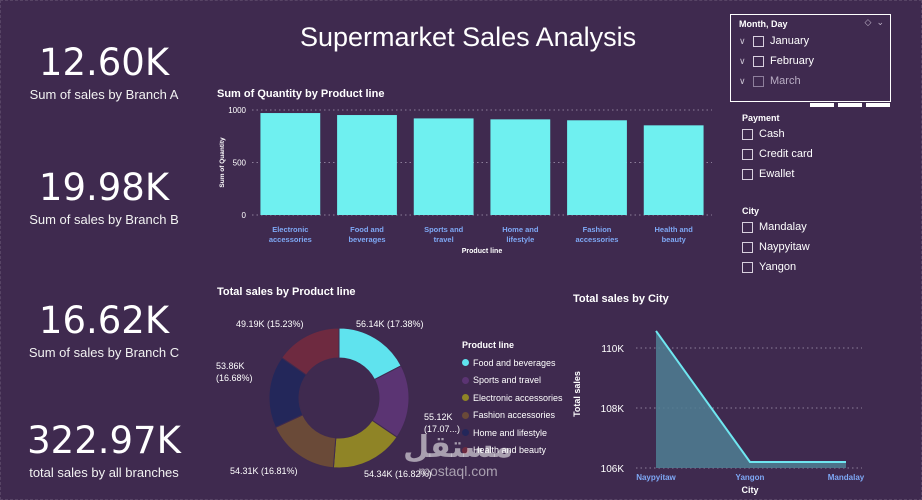  What do you see at coordinates (290, 229) in the screenshot?
I see `x-tick-label: Electronic` at bounding box center [290, 229].